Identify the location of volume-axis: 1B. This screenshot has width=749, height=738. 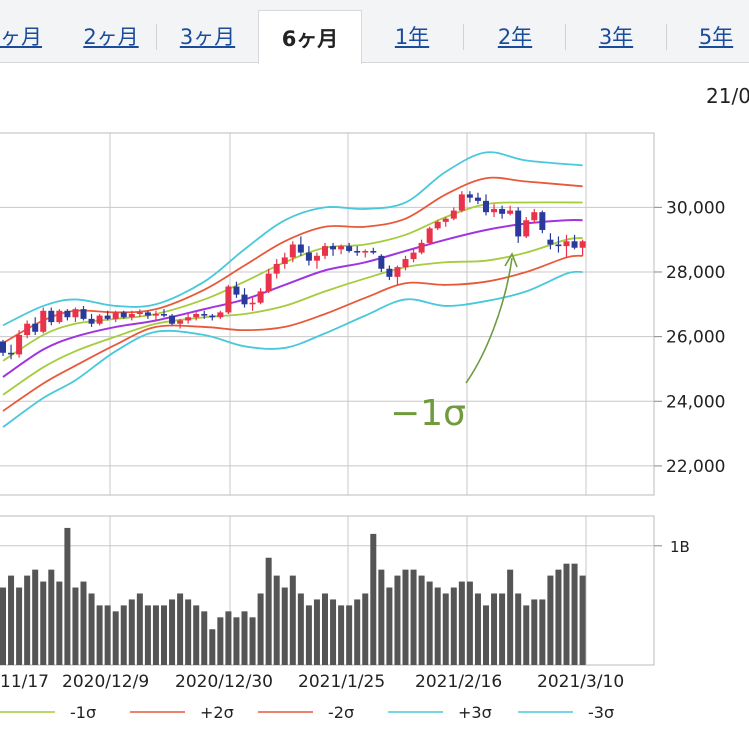
(672, 547).